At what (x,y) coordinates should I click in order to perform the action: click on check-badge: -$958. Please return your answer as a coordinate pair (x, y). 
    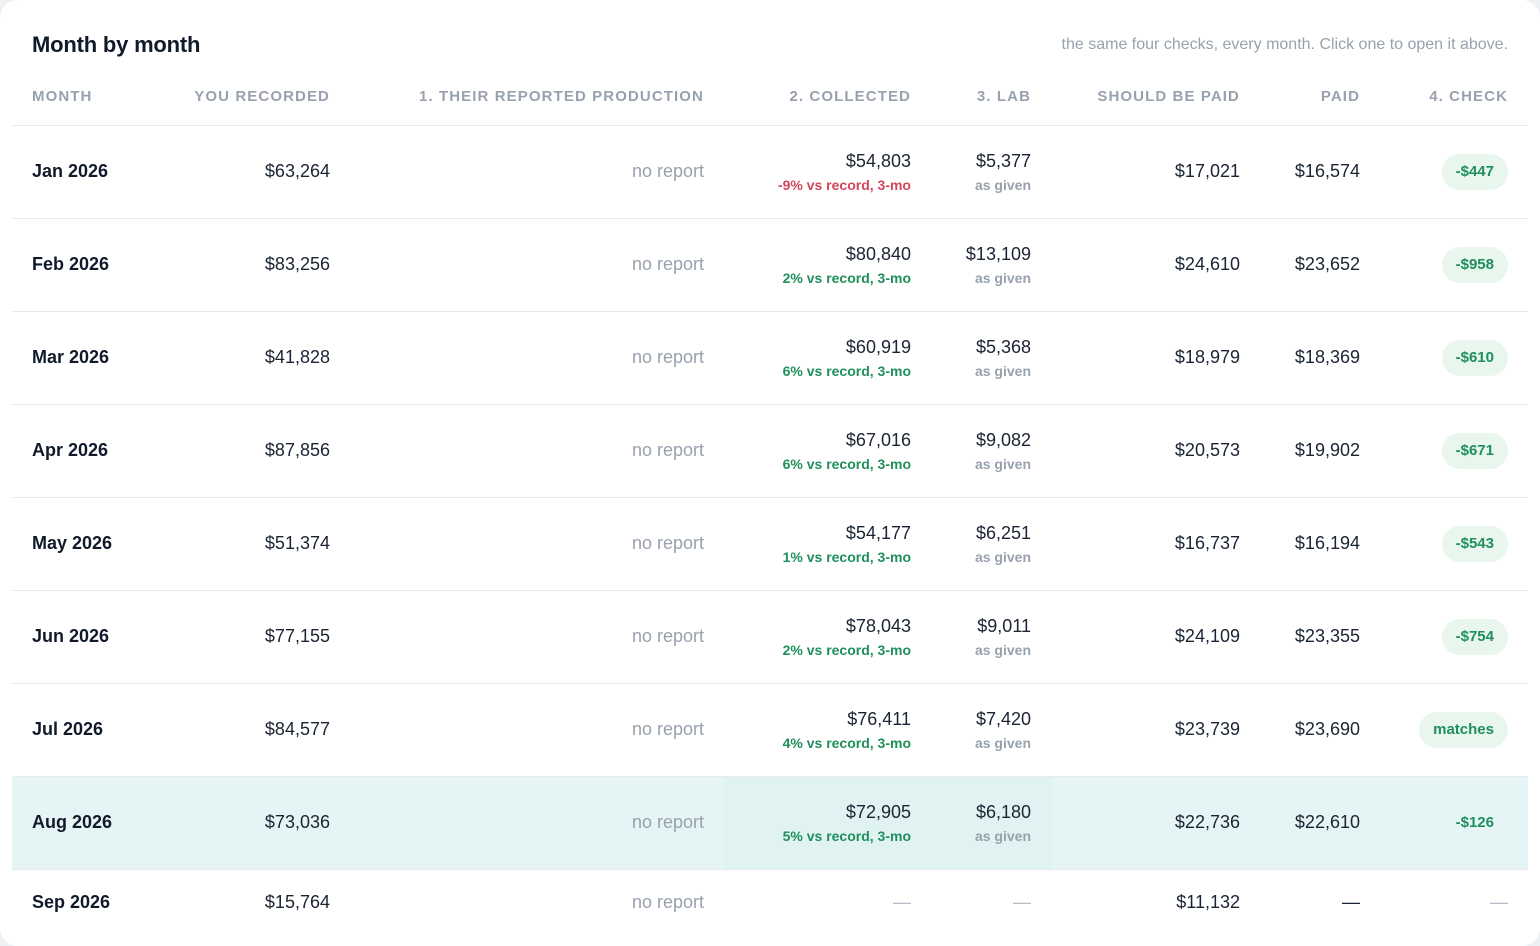
    Looking at the image, I should click on (1474, 264).